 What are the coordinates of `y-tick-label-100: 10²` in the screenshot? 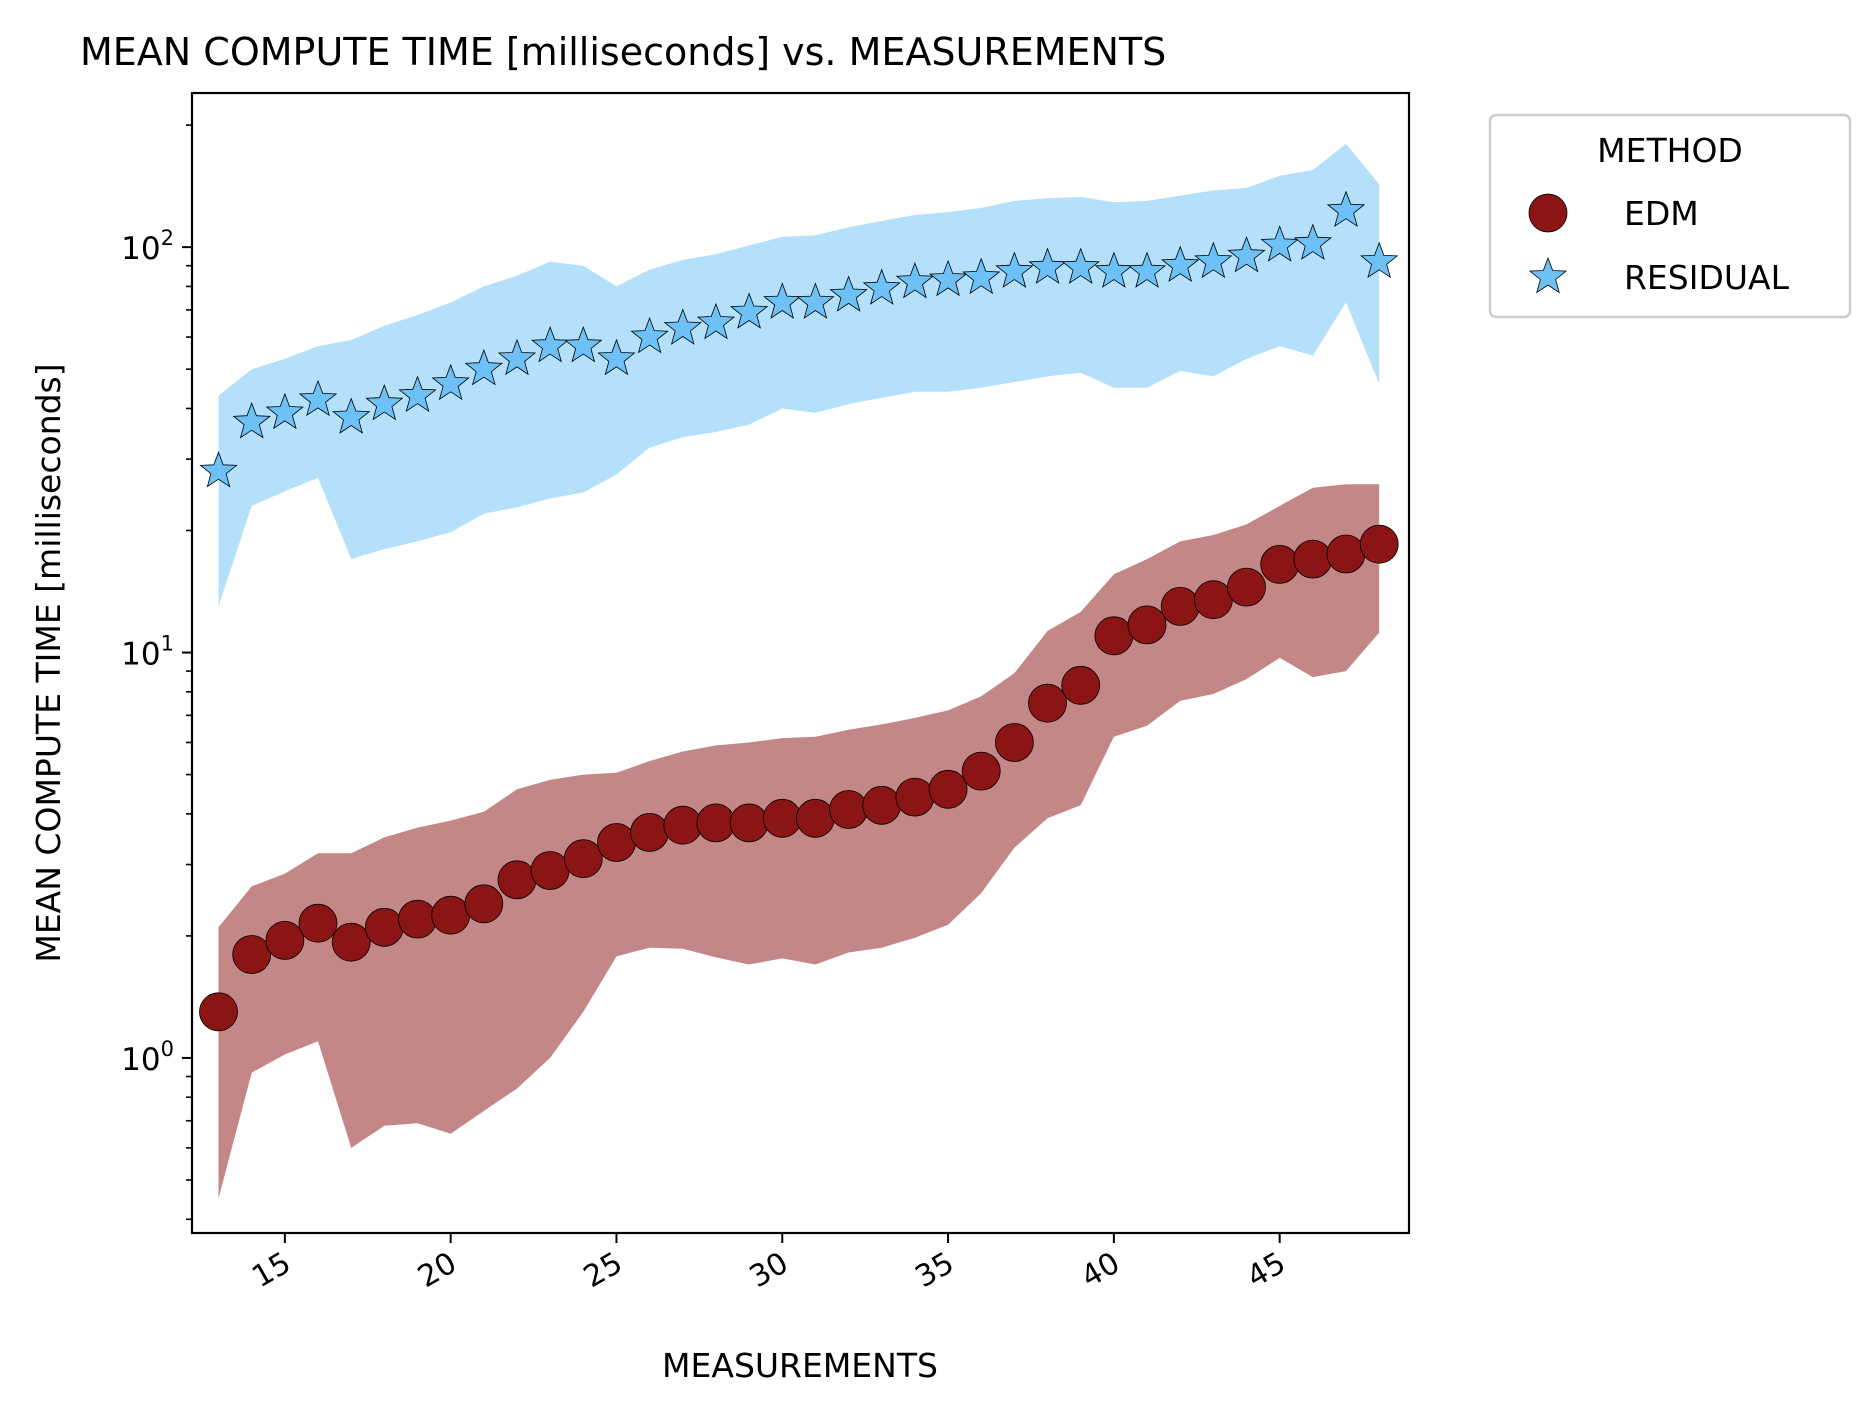 It's located at (147, 246).